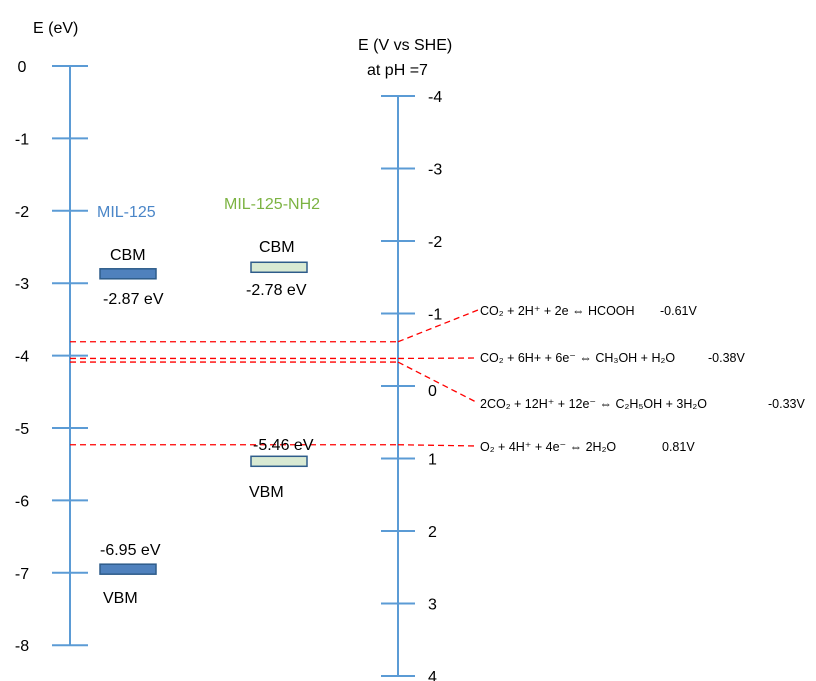  I want to click on right-axis: E (V vs SHE) at pH =7 -4 -3 -2 -1 0 1 2 3 4, so click(405, 359).